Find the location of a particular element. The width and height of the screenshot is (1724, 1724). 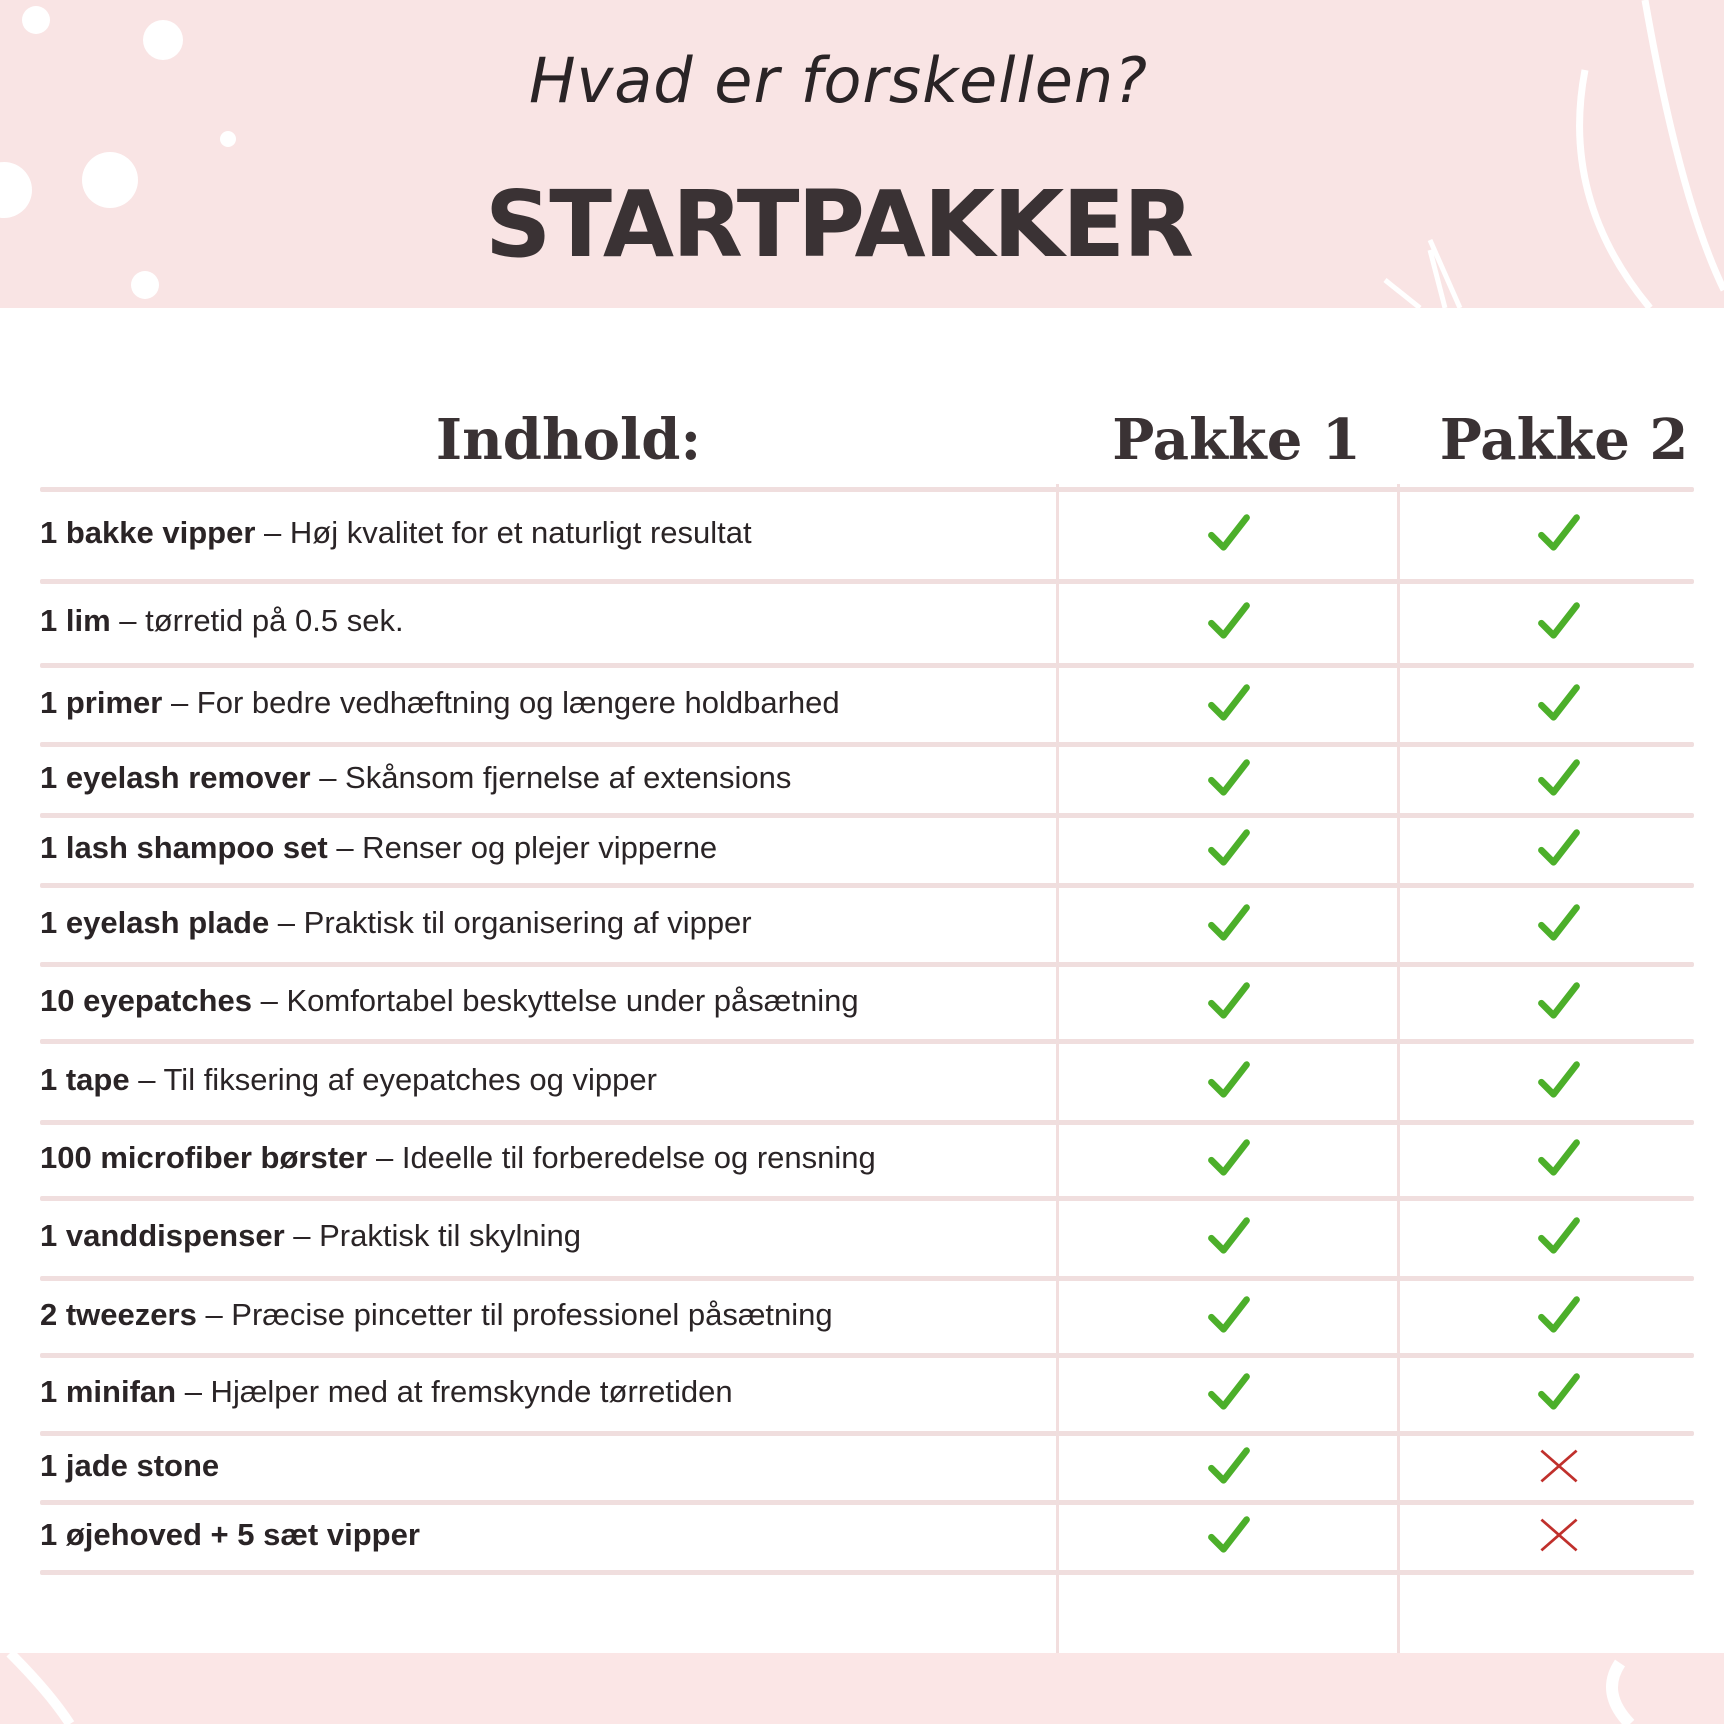

decor-shapes is located at coordinates (820, 1688).